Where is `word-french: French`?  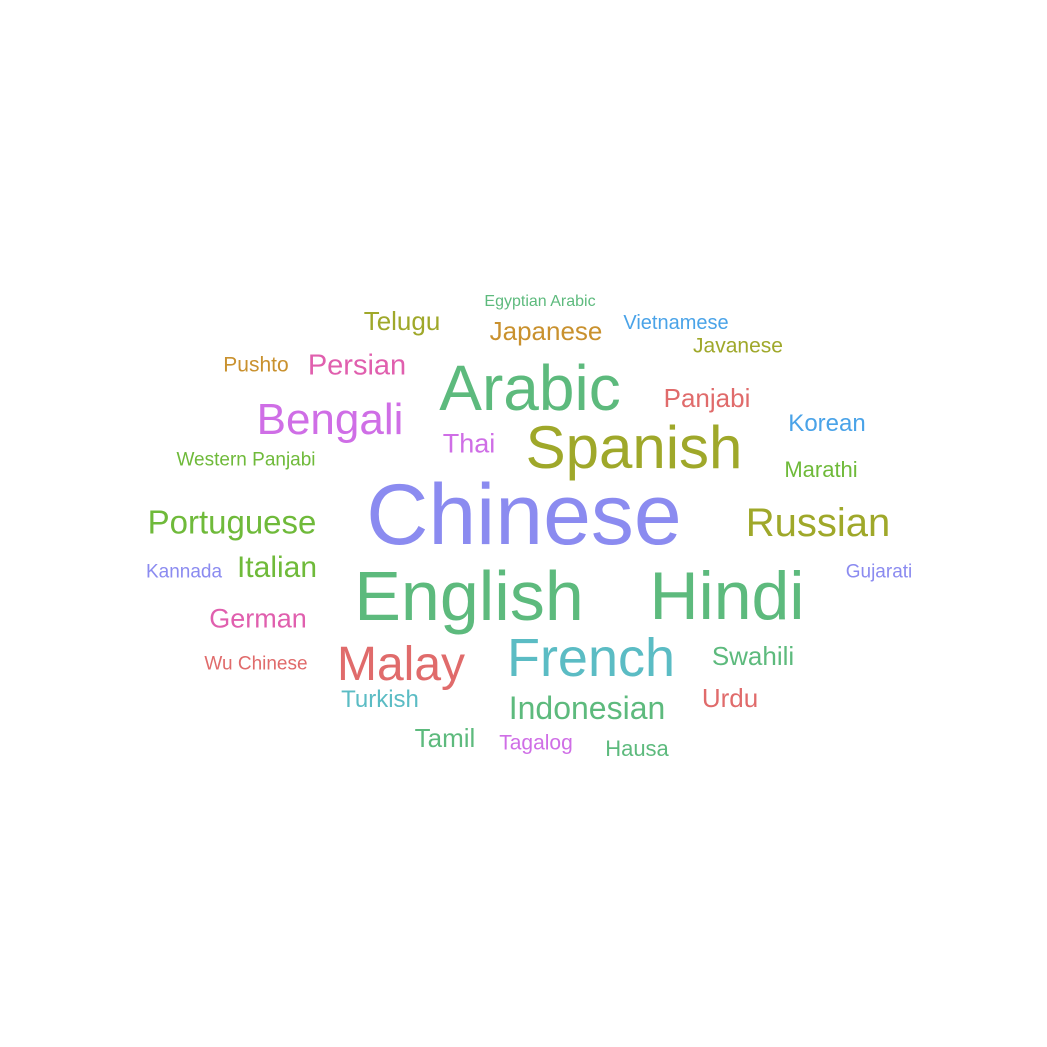
word-french: French is located at coordinates (591, 658).